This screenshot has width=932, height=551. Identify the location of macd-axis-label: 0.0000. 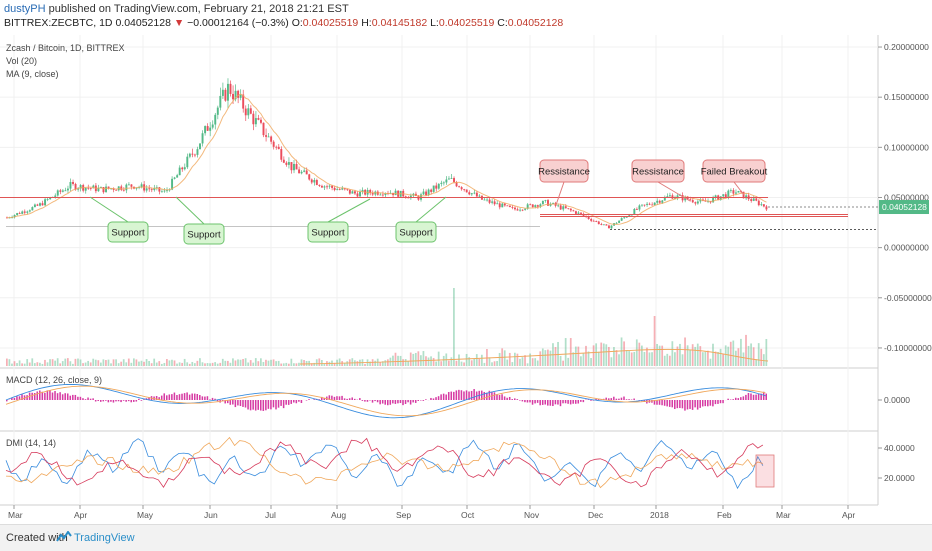
(897, 400).